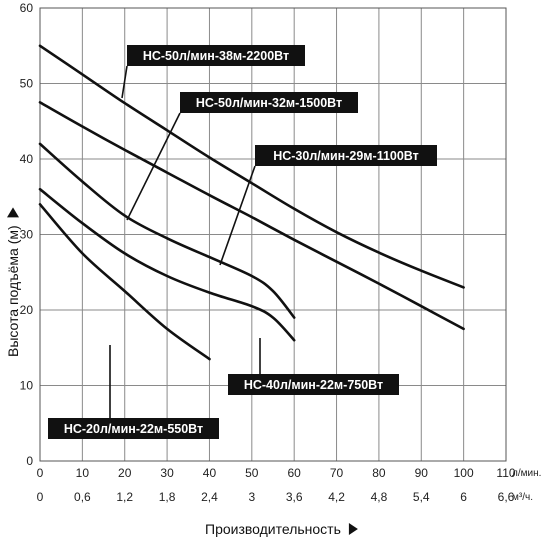 Image resolution: width=548 pixels, height=548 pixels. I want to click on x-unit-top-label: л/мин., so click(526, 473).